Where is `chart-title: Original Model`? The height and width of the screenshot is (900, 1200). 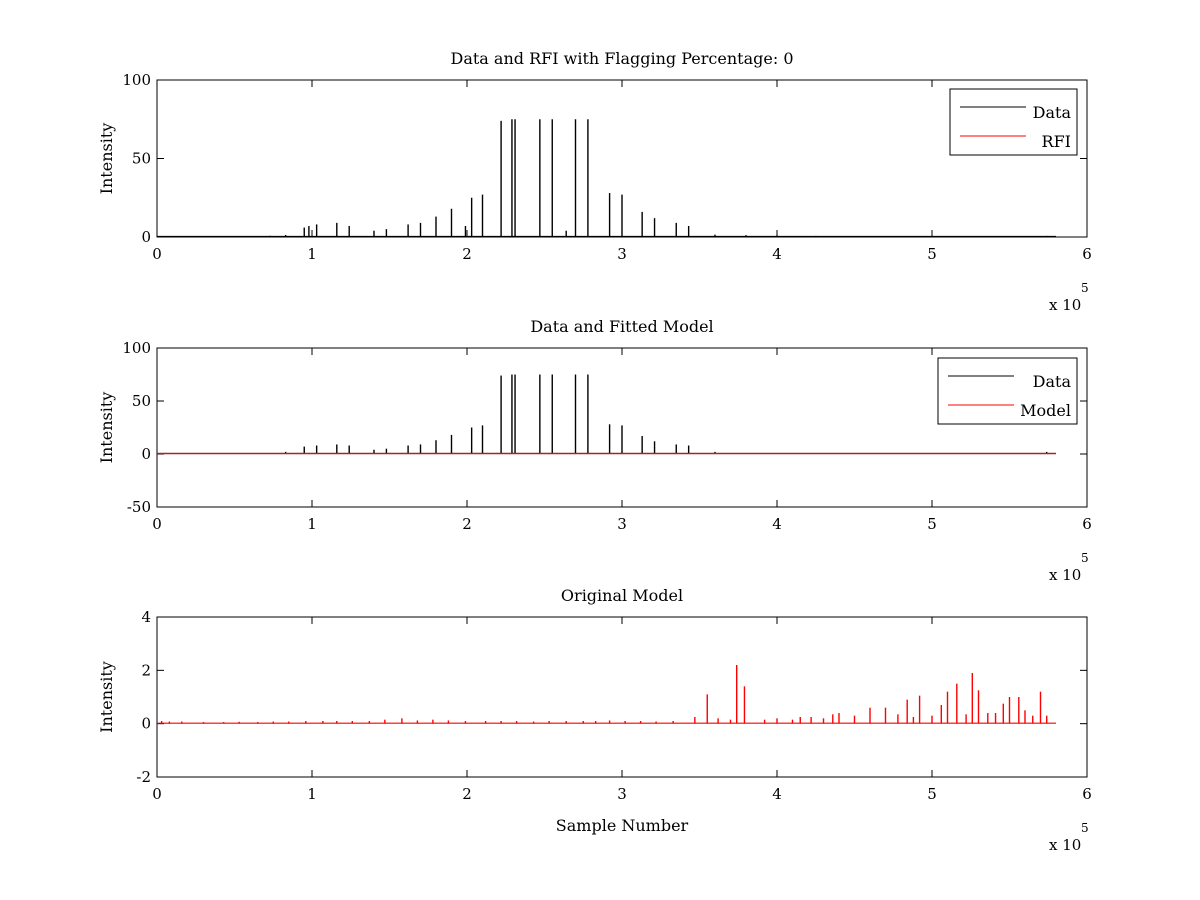
chart-title: Original Model is located at coordinates (622, 595).